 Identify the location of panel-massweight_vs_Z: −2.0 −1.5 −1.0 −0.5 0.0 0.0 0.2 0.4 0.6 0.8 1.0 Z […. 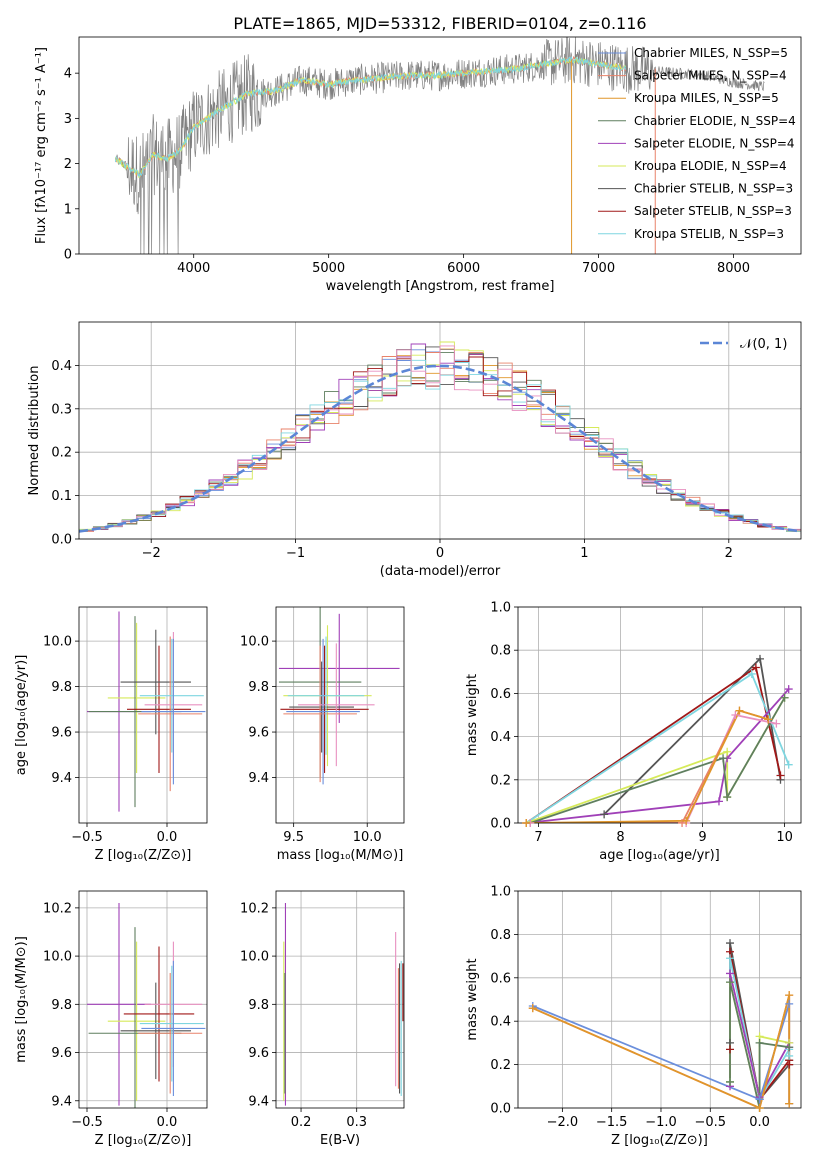
(633, 1016).